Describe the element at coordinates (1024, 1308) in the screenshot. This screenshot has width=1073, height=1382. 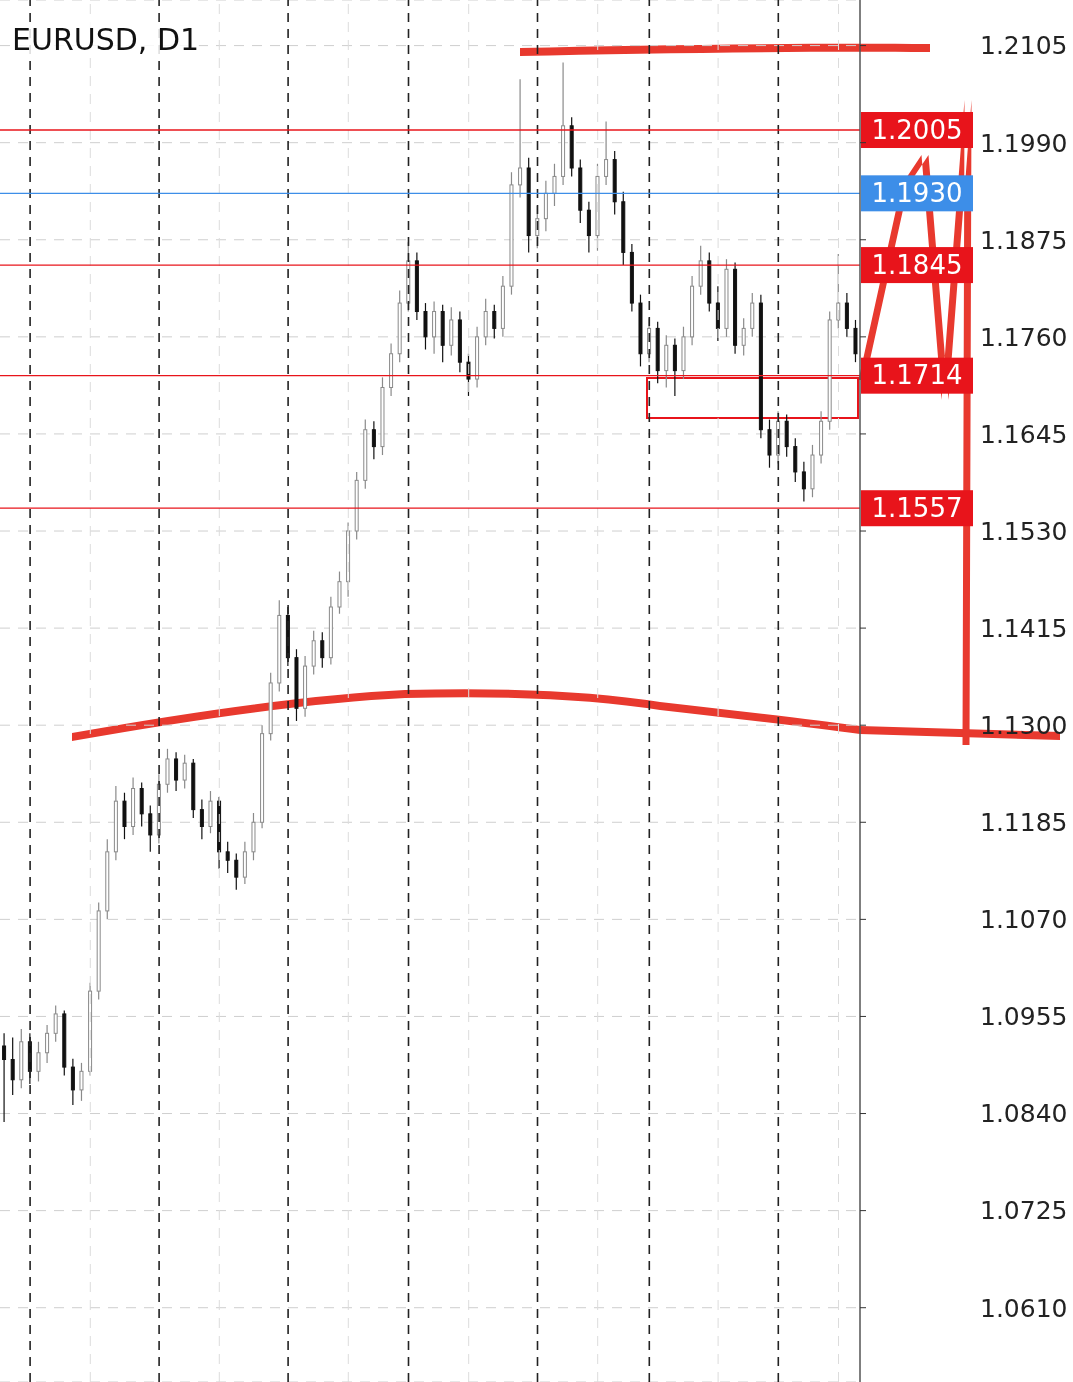
I see `y-tick-label: 1.0610` at that location.